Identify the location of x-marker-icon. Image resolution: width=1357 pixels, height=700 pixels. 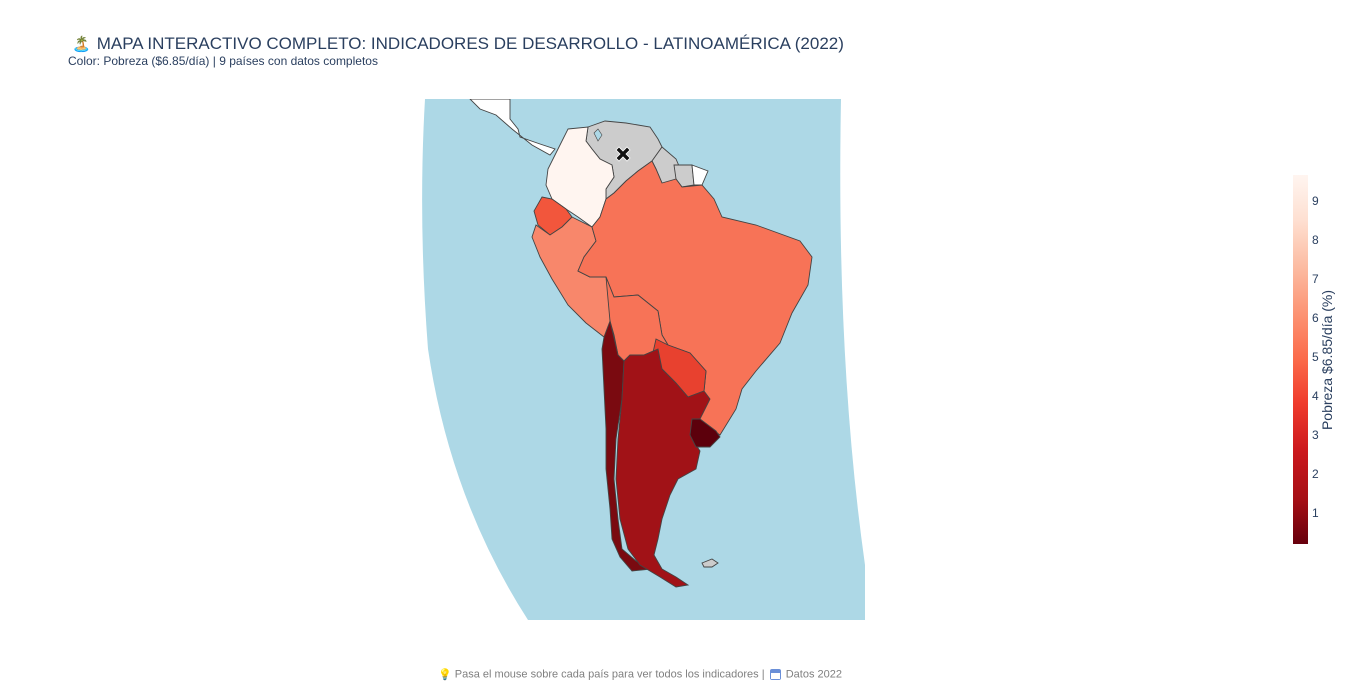
(623, 154).